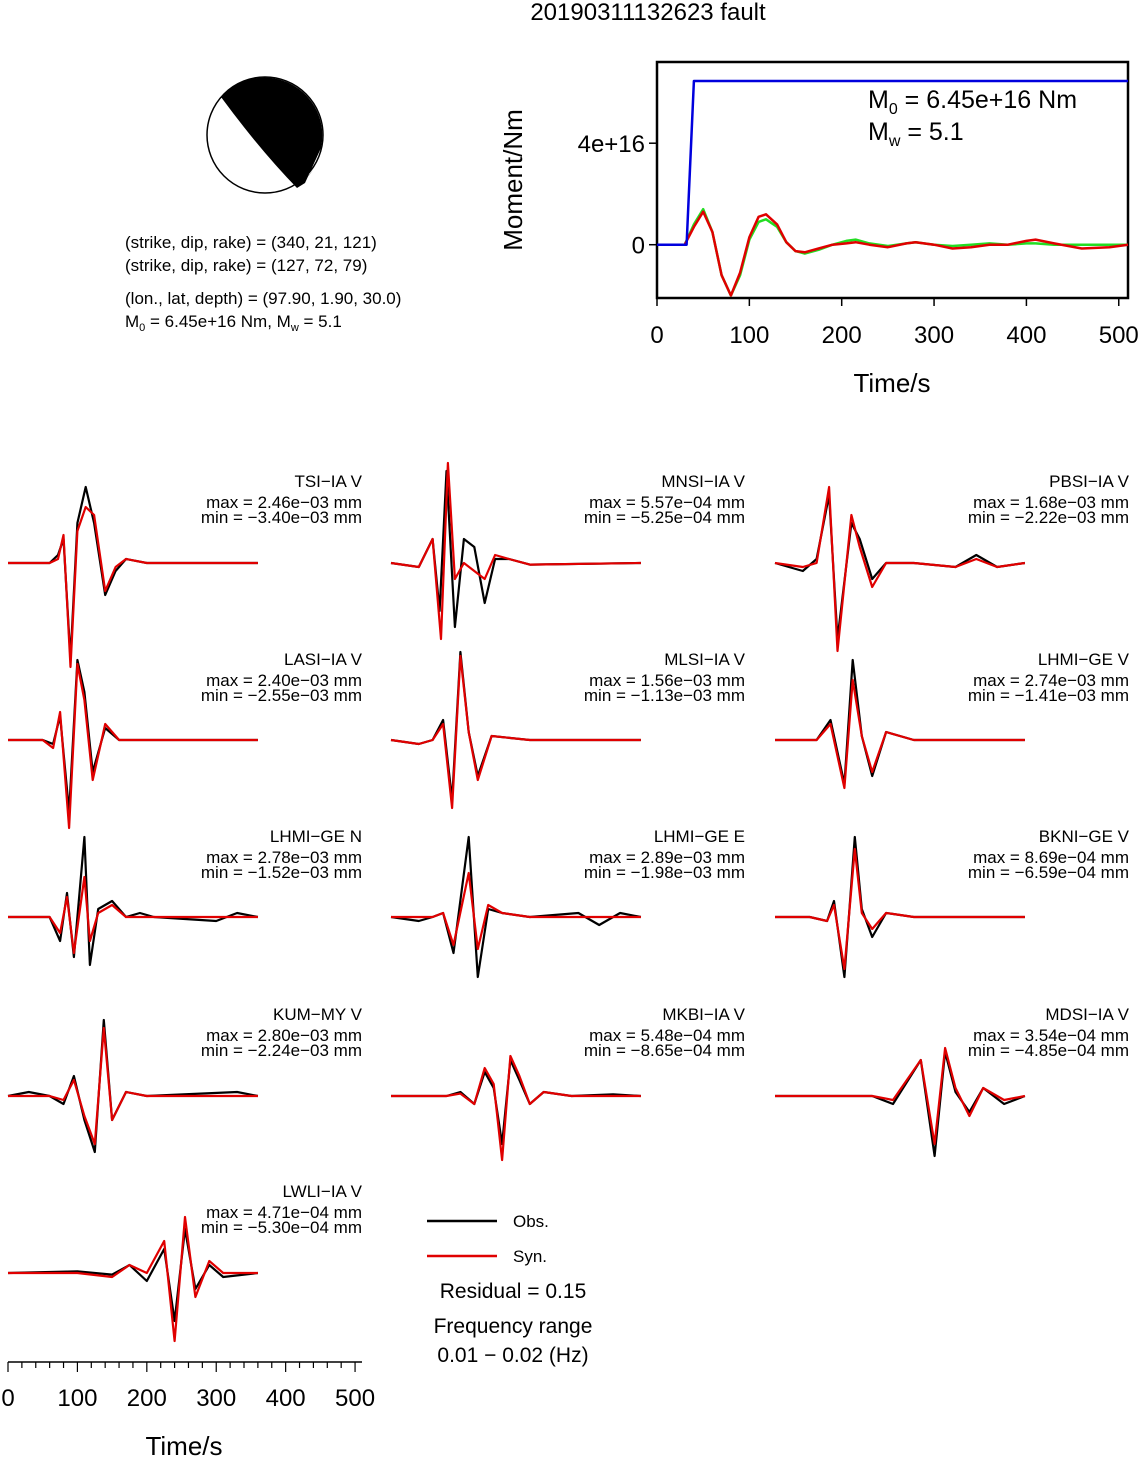 Image resolution: width=1143 pixels, height=1458 pixels. What do you see at coordinates (972, 102) in the screenshot?
I see `moment-m0-annotation: M0 = 6.45e+16 Nm` at bounding box center [972, 102].